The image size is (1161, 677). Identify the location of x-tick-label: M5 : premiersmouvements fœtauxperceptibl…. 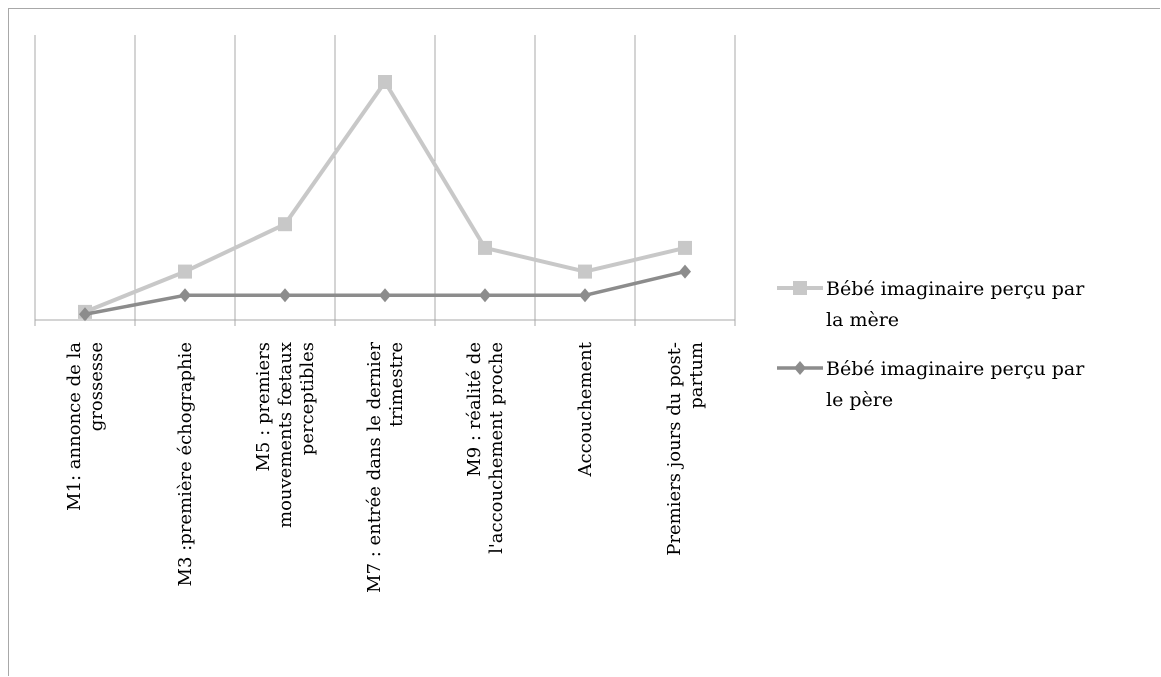
(285, 435).